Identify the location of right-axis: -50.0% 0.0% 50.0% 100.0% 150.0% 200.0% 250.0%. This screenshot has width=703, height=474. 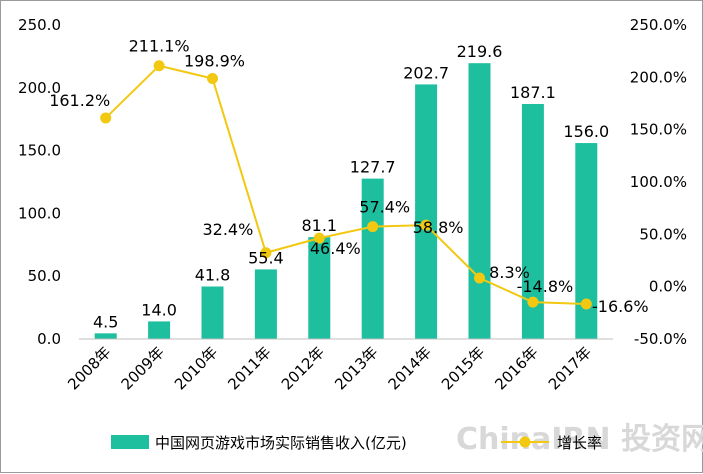
(658, 182).